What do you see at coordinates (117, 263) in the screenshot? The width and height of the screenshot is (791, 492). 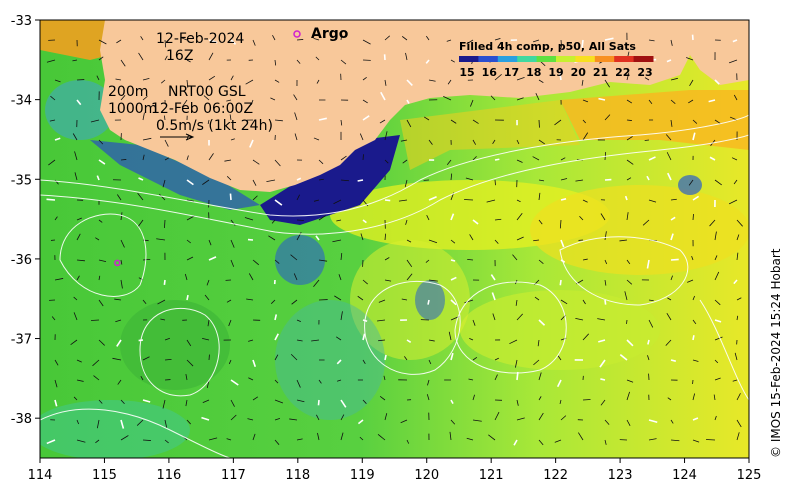 I see `argo-float-marker` at bounding box center [117, 263].